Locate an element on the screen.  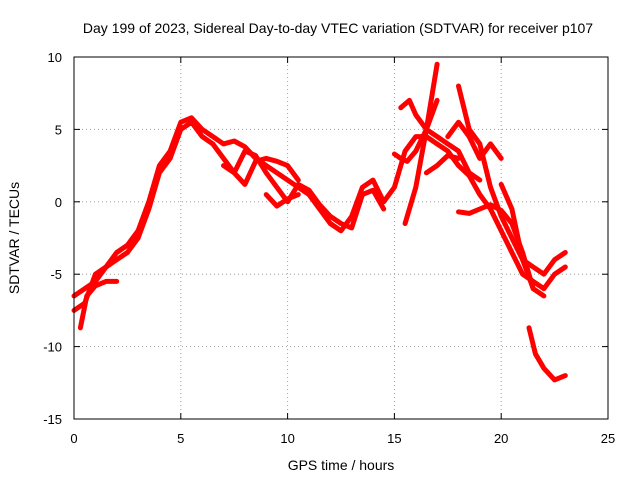
x-tick-label: 10 is located at coordinates (287, 438).